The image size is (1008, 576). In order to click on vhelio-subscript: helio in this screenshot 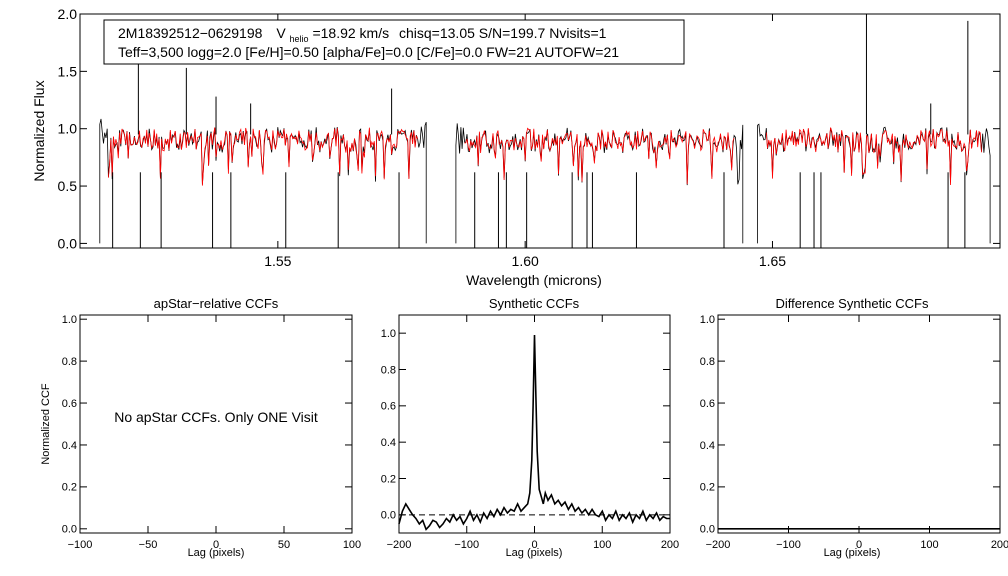, I will do `click(299, 39)`.